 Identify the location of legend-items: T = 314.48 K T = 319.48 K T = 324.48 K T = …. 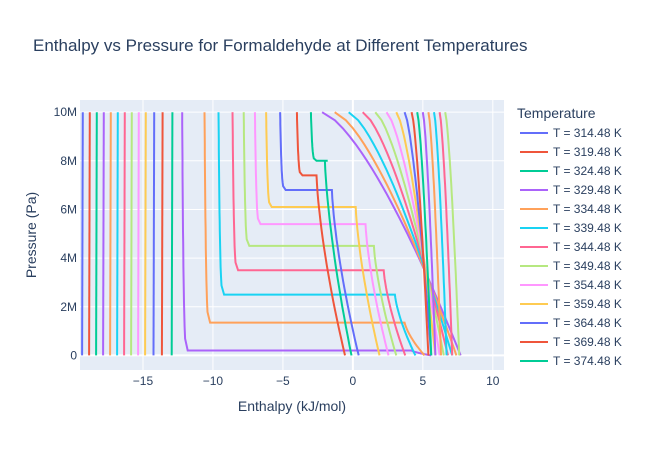
(571, 247).